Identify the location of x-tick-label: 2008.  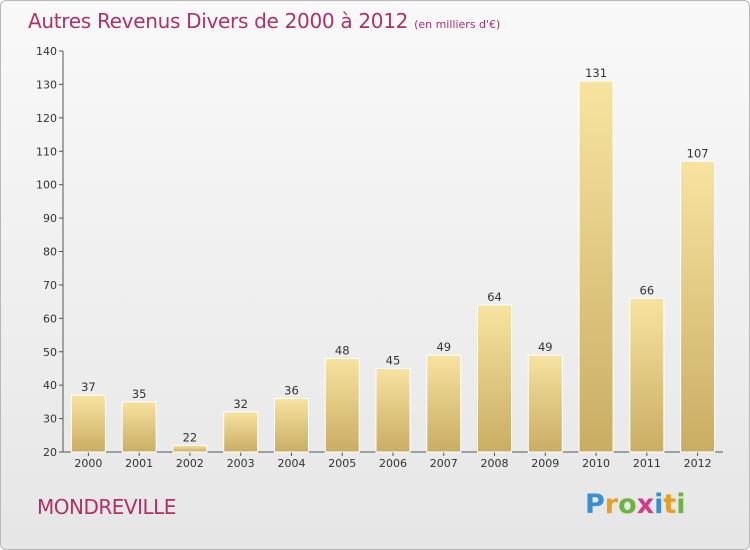
(495, 463).